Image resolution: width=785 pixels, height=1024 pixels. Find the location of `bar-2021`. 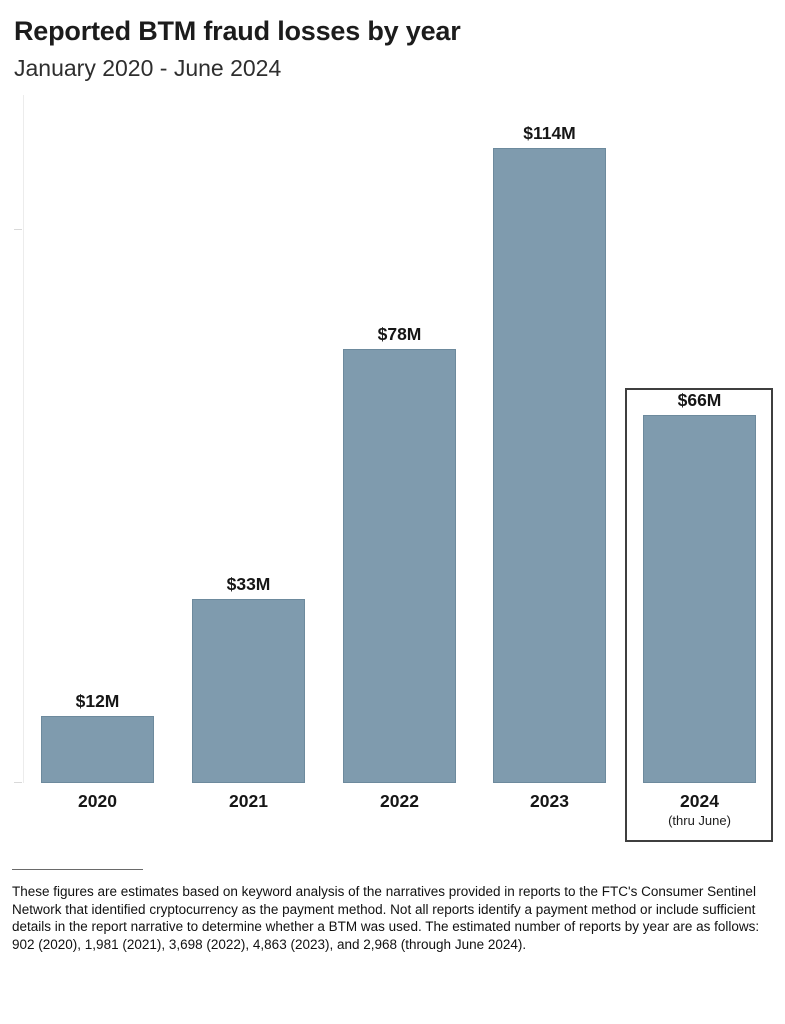

bar-2021 is located at coordinates (248, 691).